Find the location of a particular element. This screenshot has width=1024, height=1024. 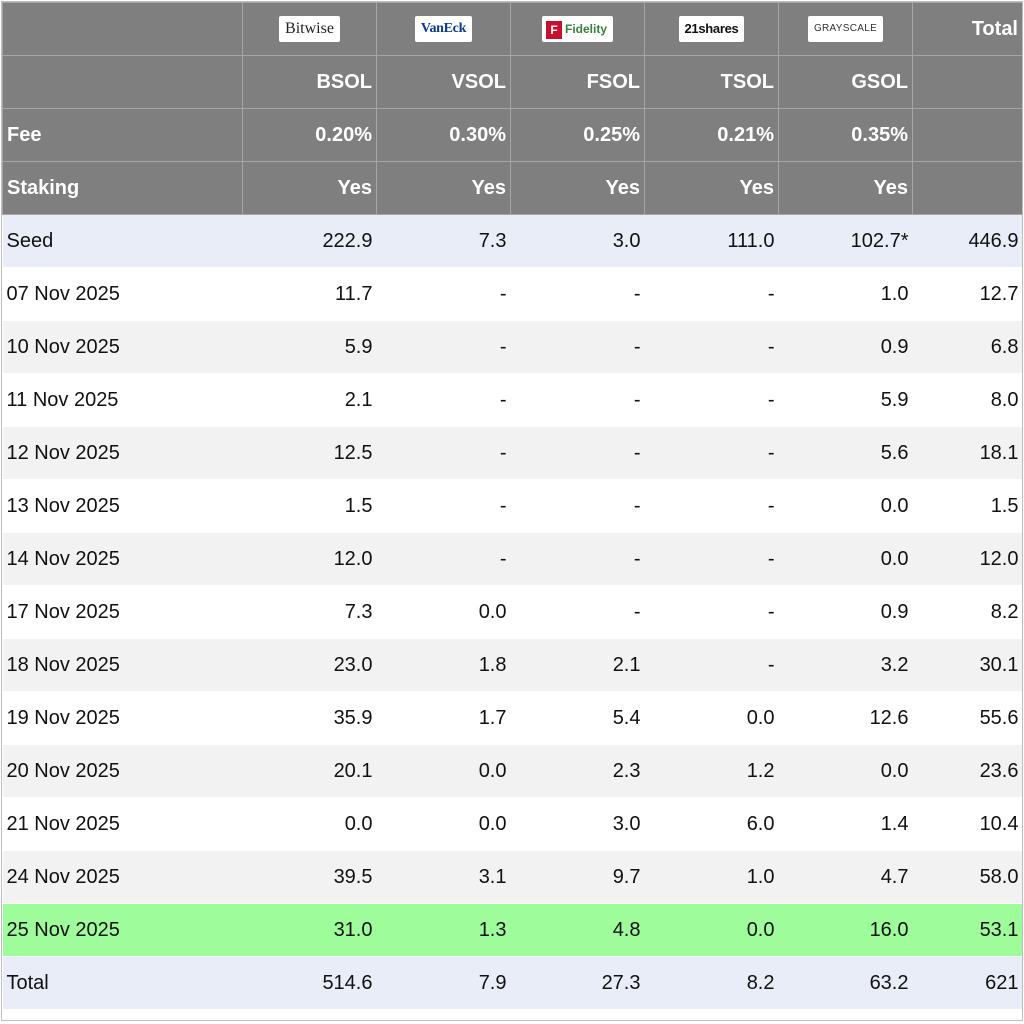

row-total-cell: 10.4 is located at coordinates (967, 824).